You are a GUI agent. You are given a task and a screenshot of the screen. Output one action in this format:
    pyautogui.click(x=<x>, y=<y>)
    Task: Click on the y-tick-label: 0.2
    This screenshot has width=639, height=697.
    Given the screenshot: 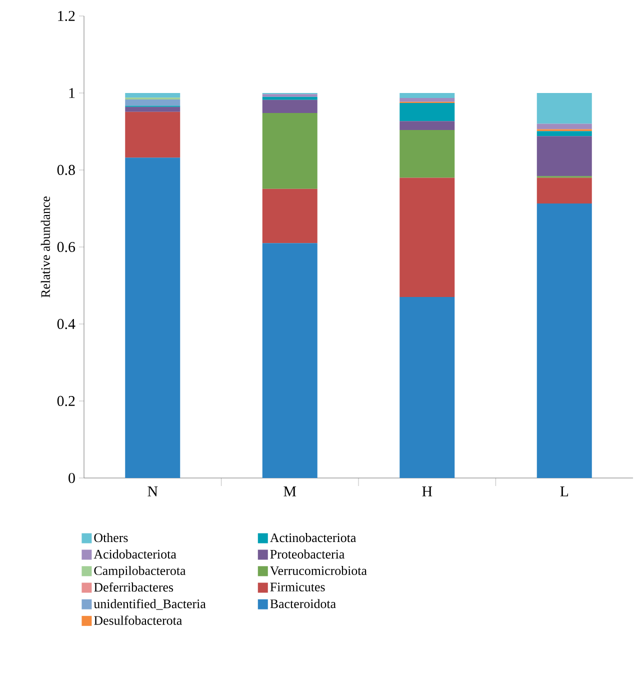 What is the action you would take?
    pyautogui.click(x=66, y=401)
    